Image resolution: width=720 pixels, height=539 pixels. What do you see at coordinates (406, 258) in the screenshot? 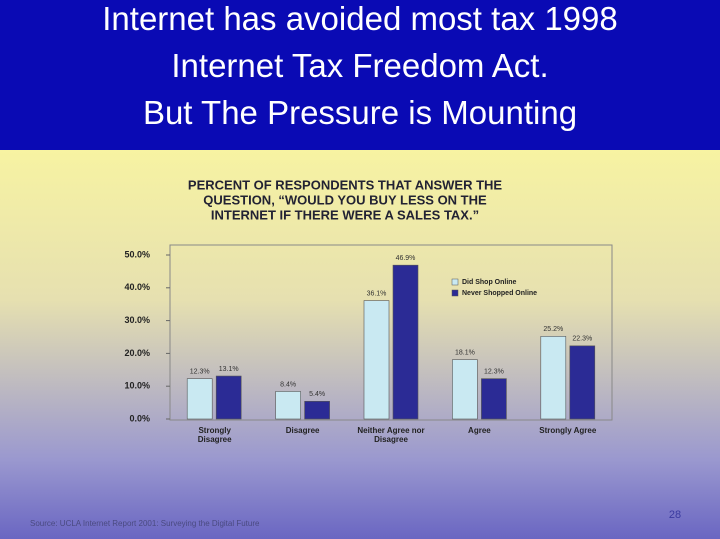
I see `value-label: 46.9%` at bounding box center [406, 258].